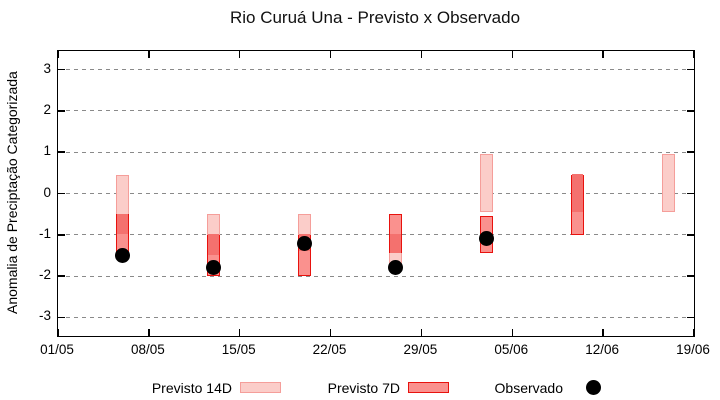 The image size is (720, 400). I want to click on chart-title: Rio Curuá Una - Previsto x Observado, so click(375, 17).